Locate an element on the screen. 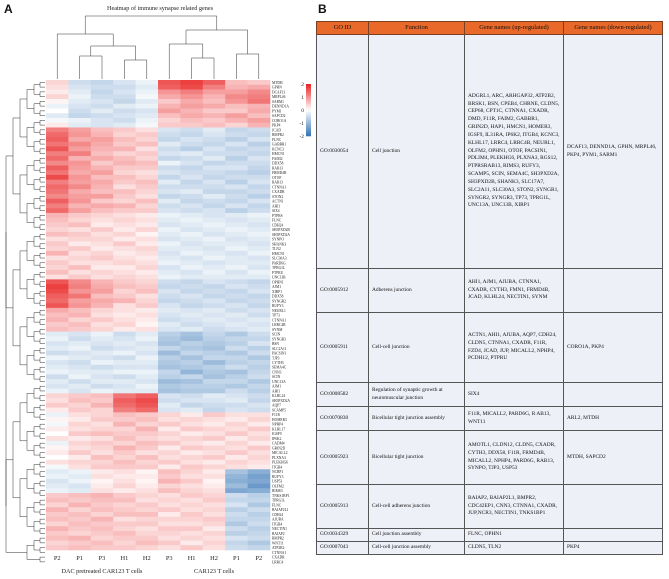  row-label: SAPCD2 is located at coordinates (279, 116).